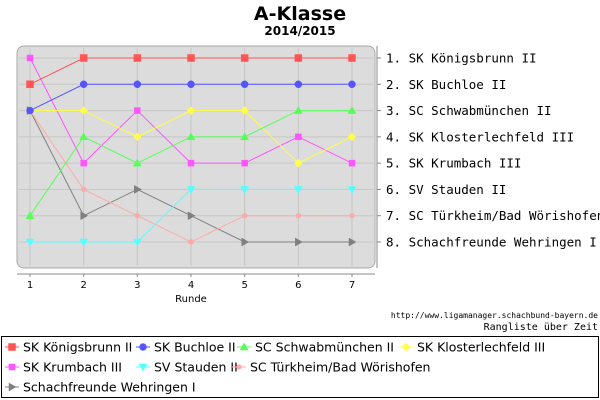 Image resolution: width=600 pixels, height=400 pixels. I want to click on legend-label: SV Stauden II, so click(196, 367).